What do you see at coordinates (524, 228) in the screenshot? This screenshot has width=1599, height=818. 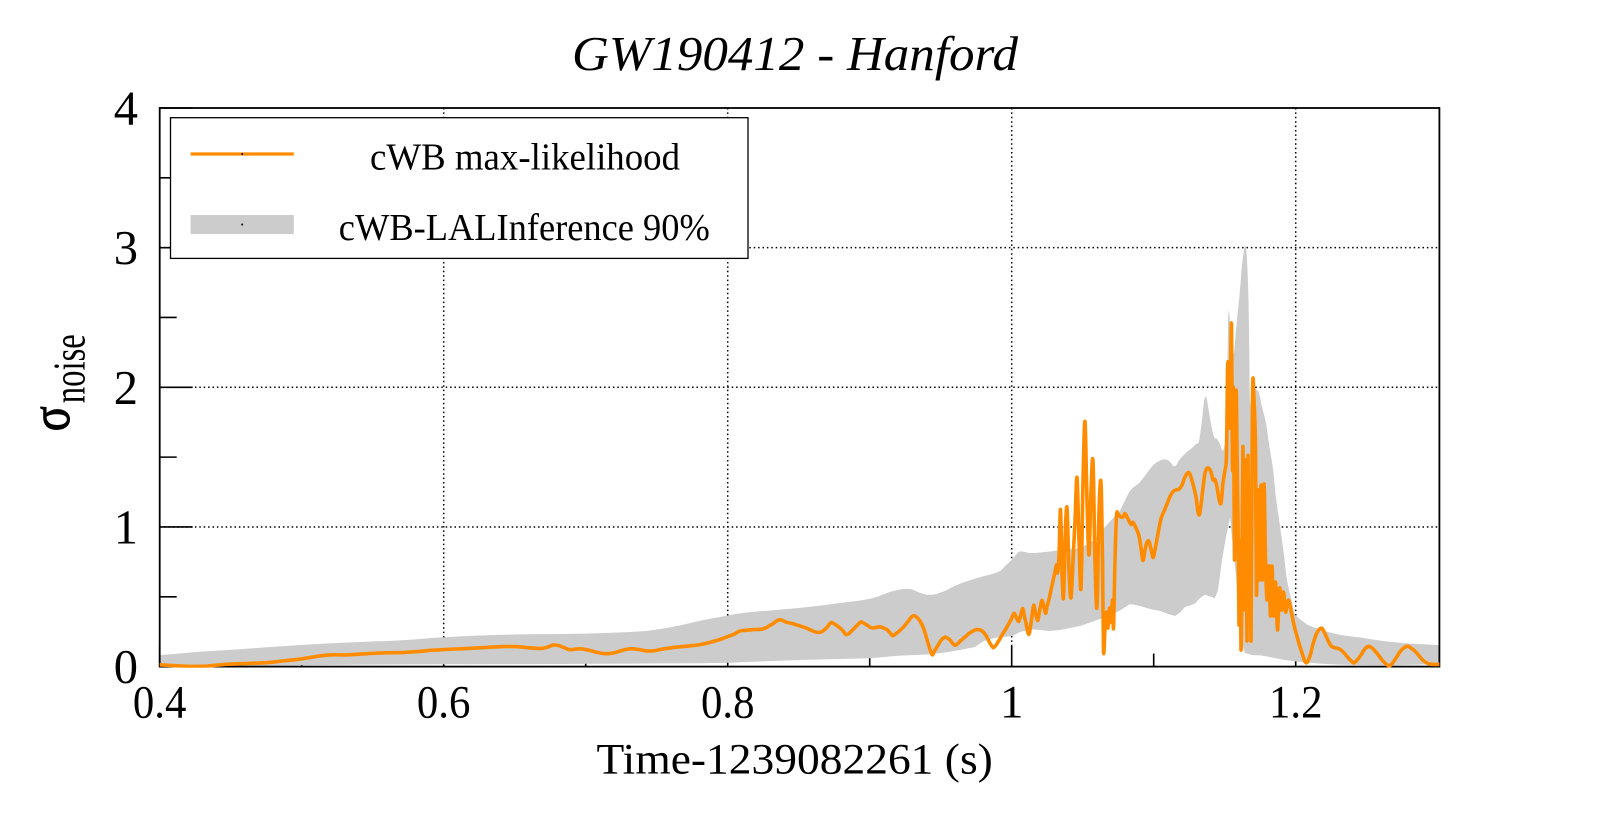 I see `svg-text: cWB-LALInference 90%` at bounding box center [524, 228].